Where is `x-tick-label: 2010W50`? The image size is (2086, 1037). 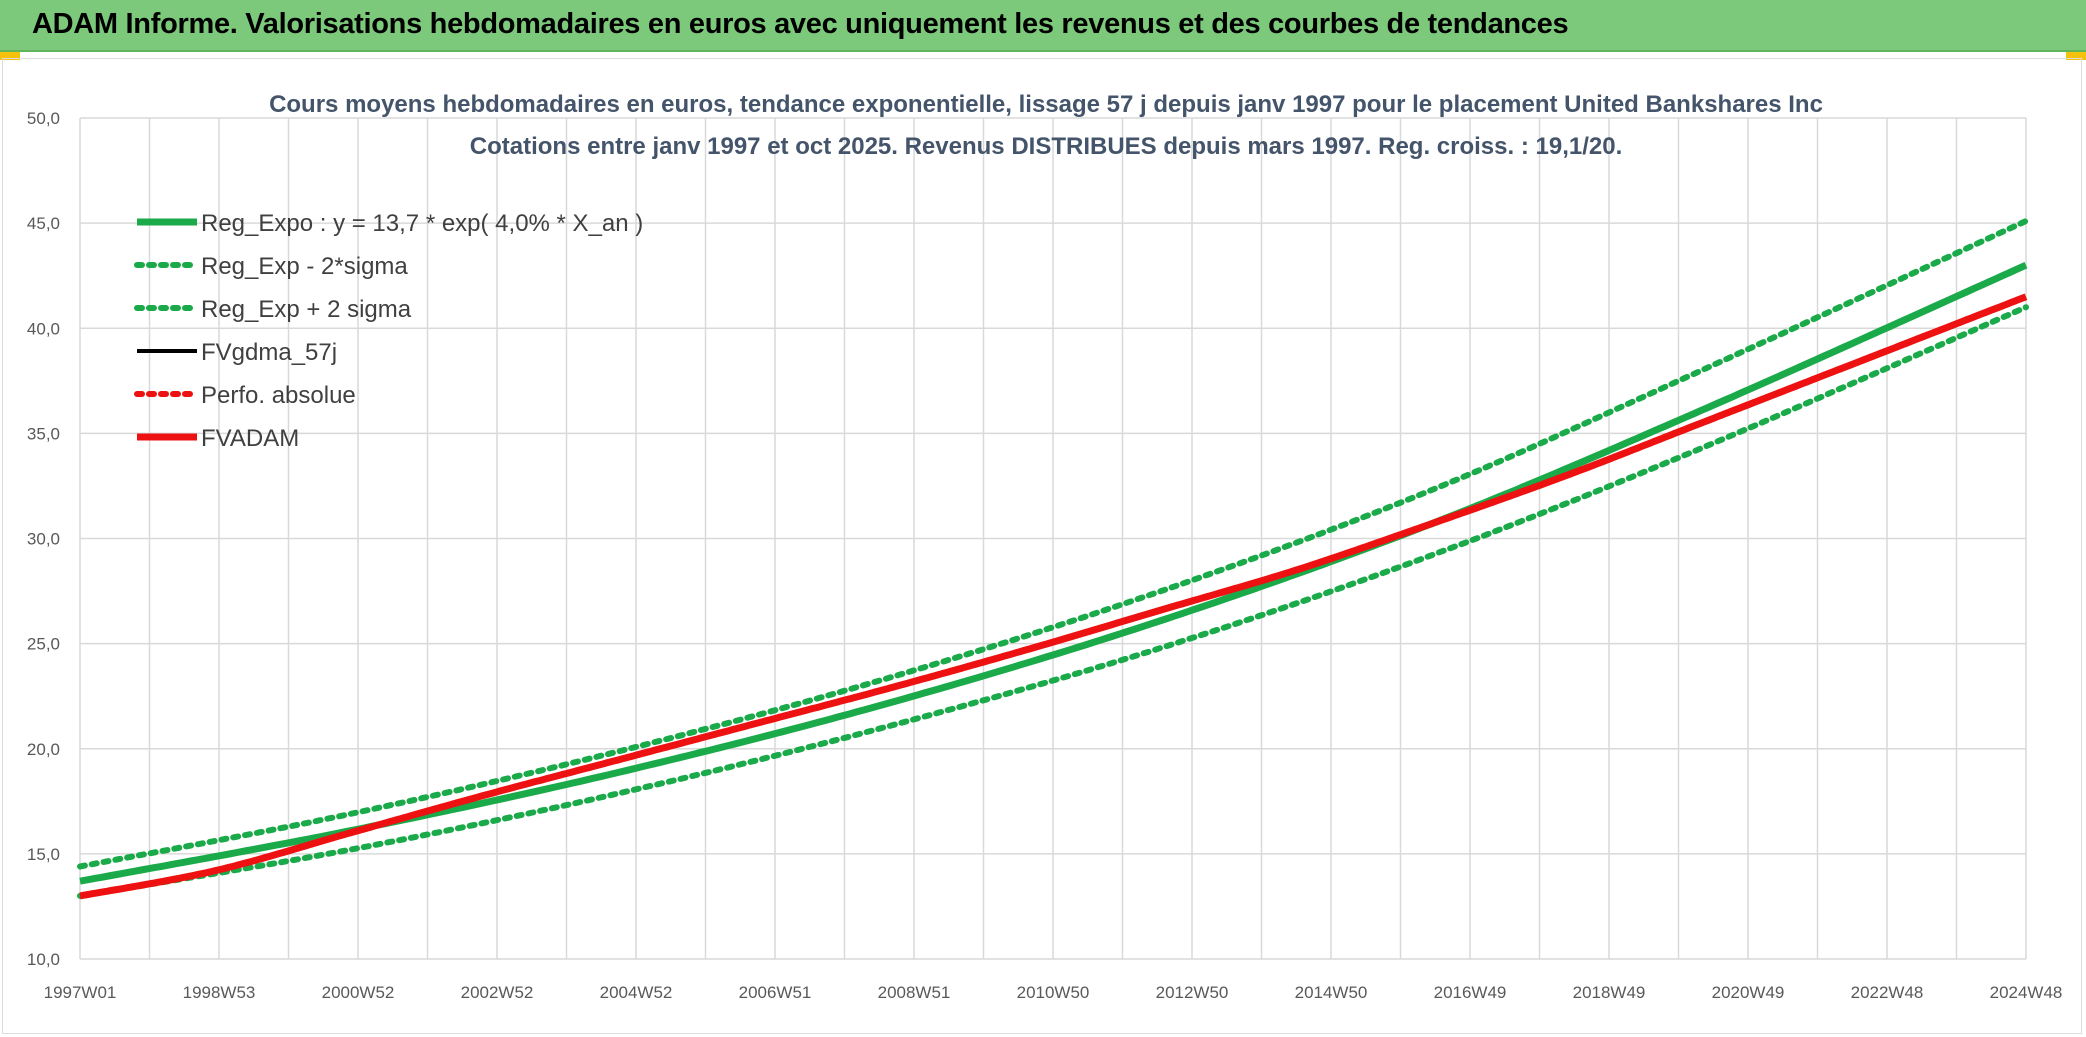
x-tick-label: 2010W50 is located at coordinates (1053, 992).